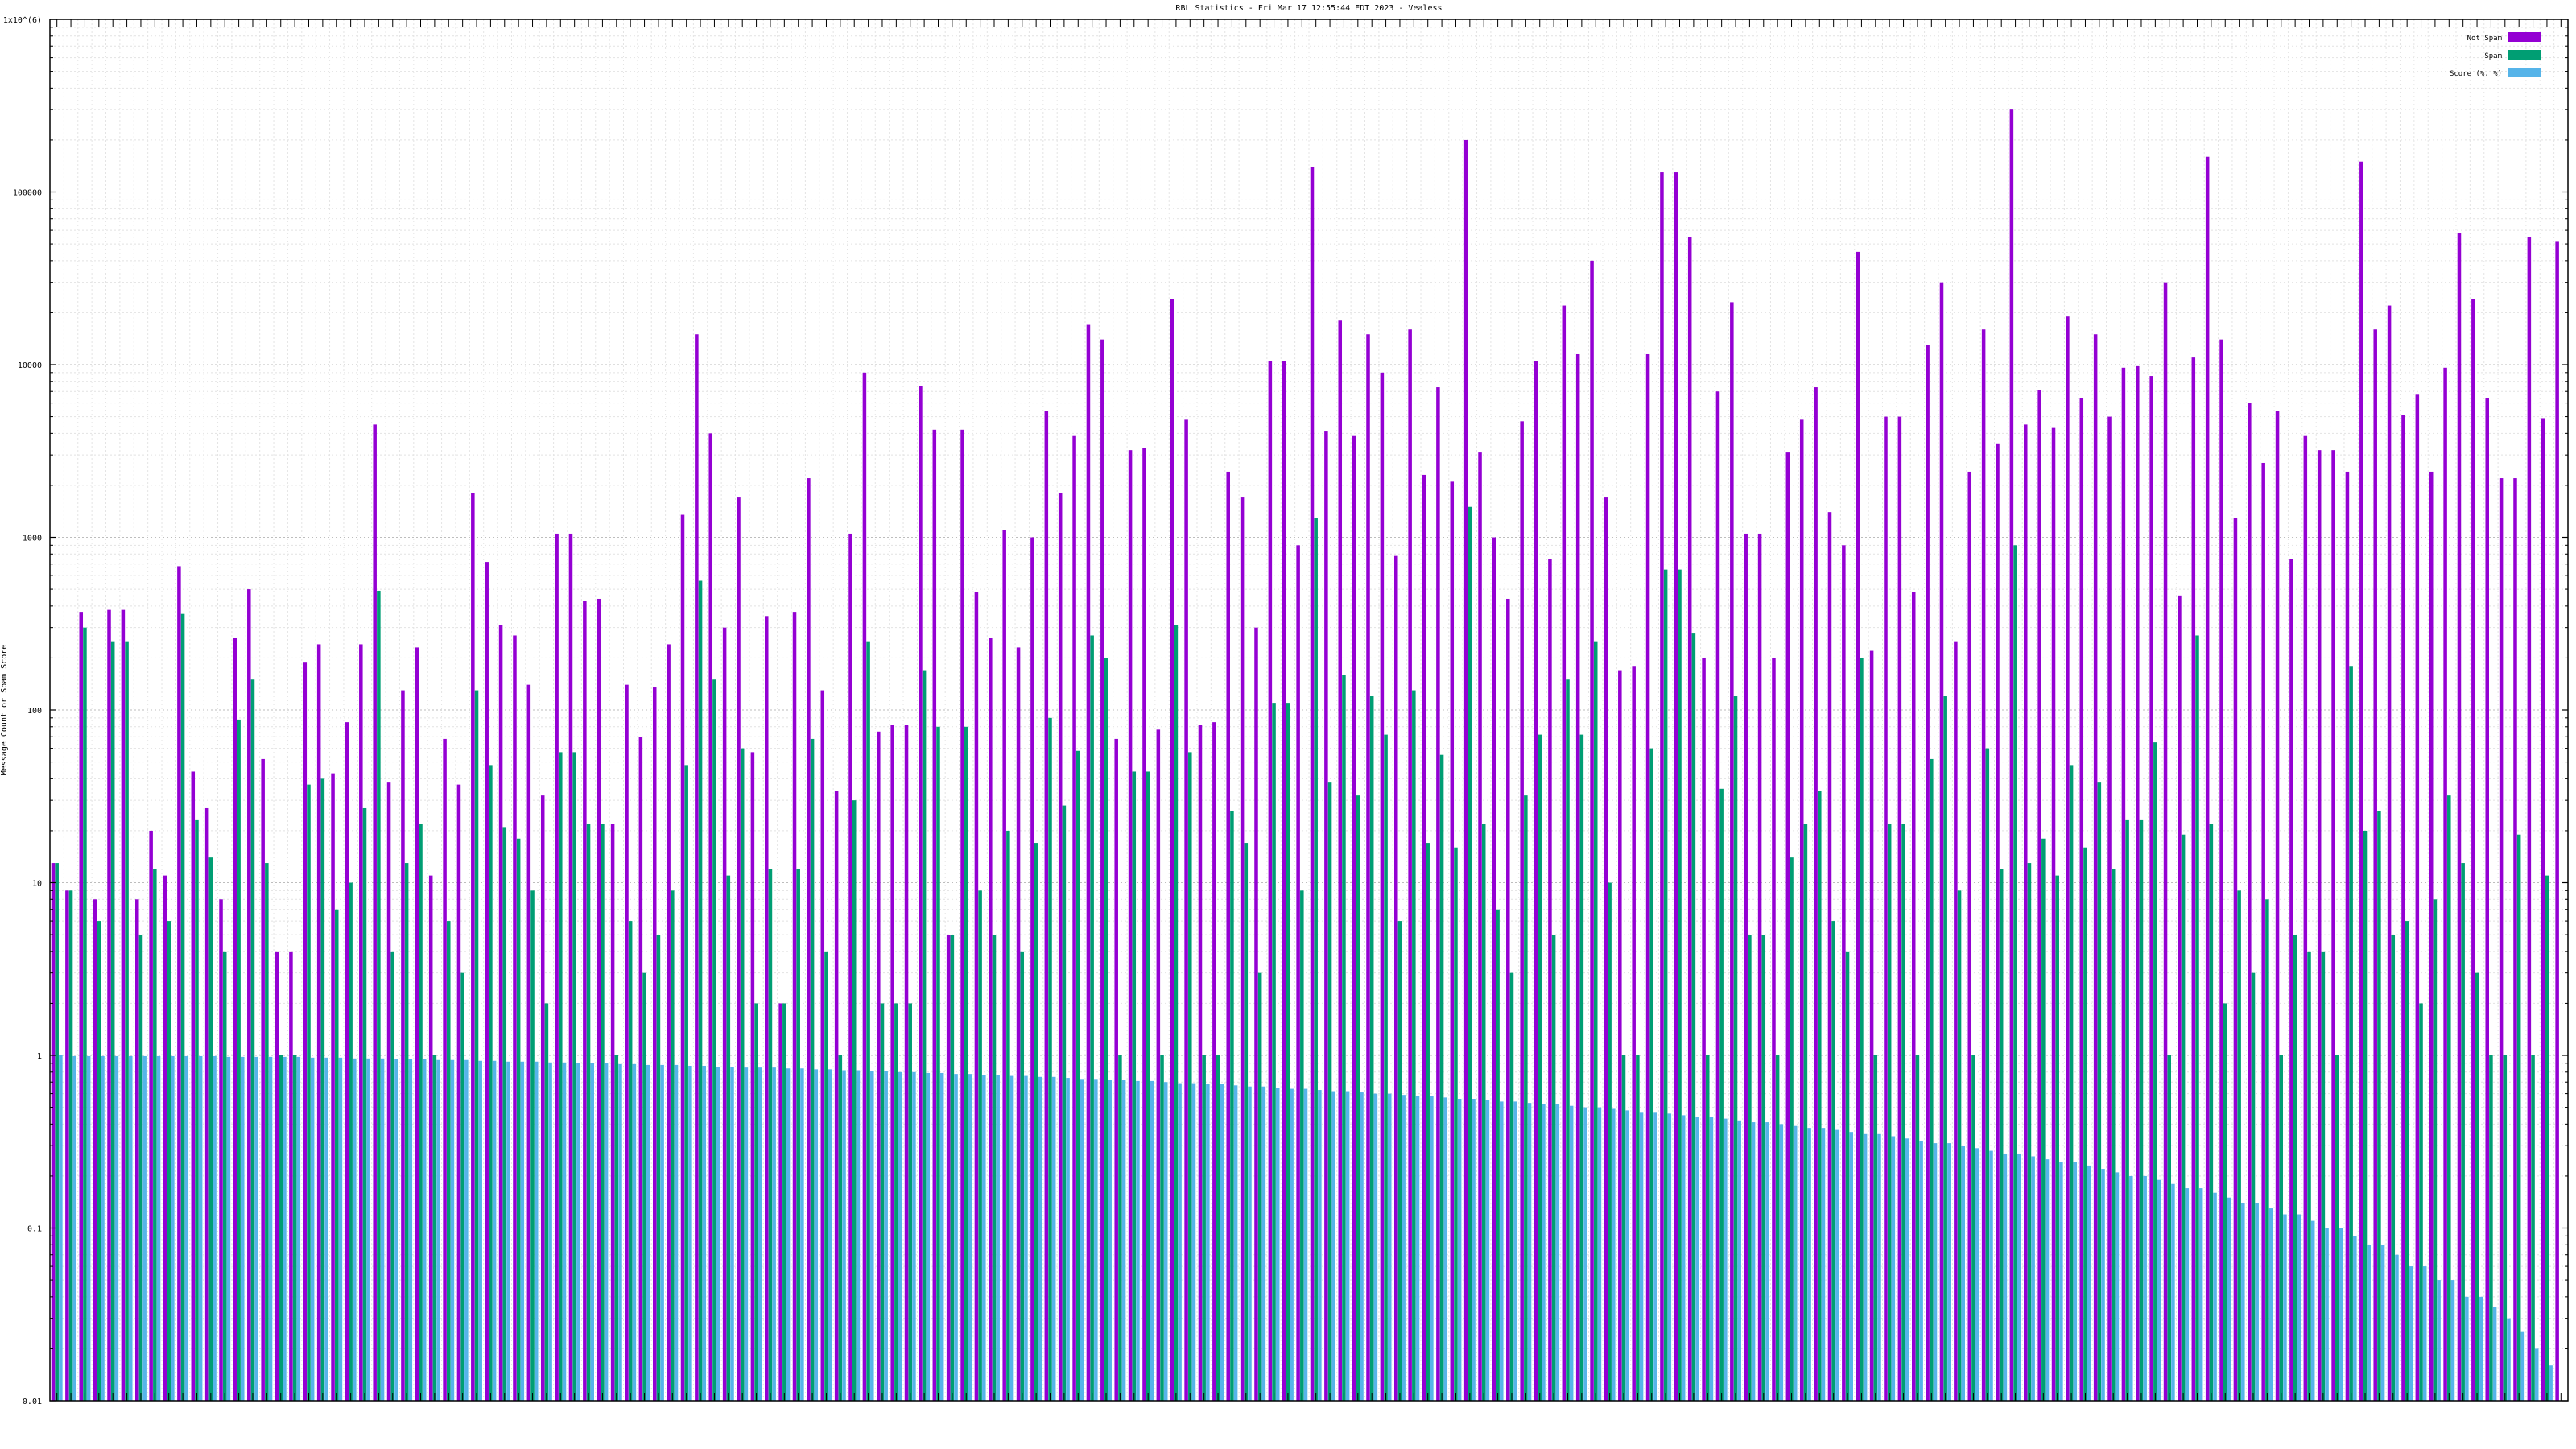 The height and width of the screenshot is (1449, 2576). Describe the element at coordinates (22, 20) in the screenshot. I see `y-tick-label: 1x10^(6)` at that location.